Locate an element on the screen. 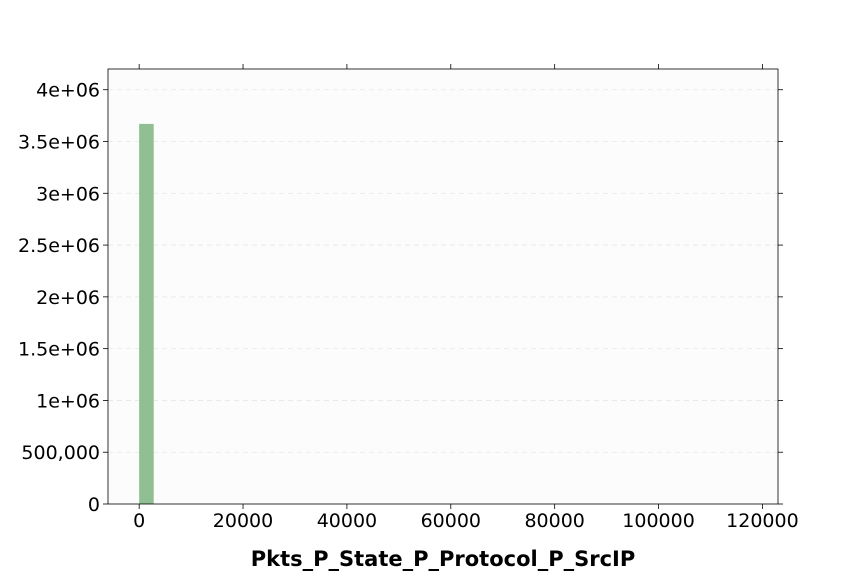 This screenshot has width=864, height=576. y-tick-label: 2.5e+06 is located at coordinates (59, 246).